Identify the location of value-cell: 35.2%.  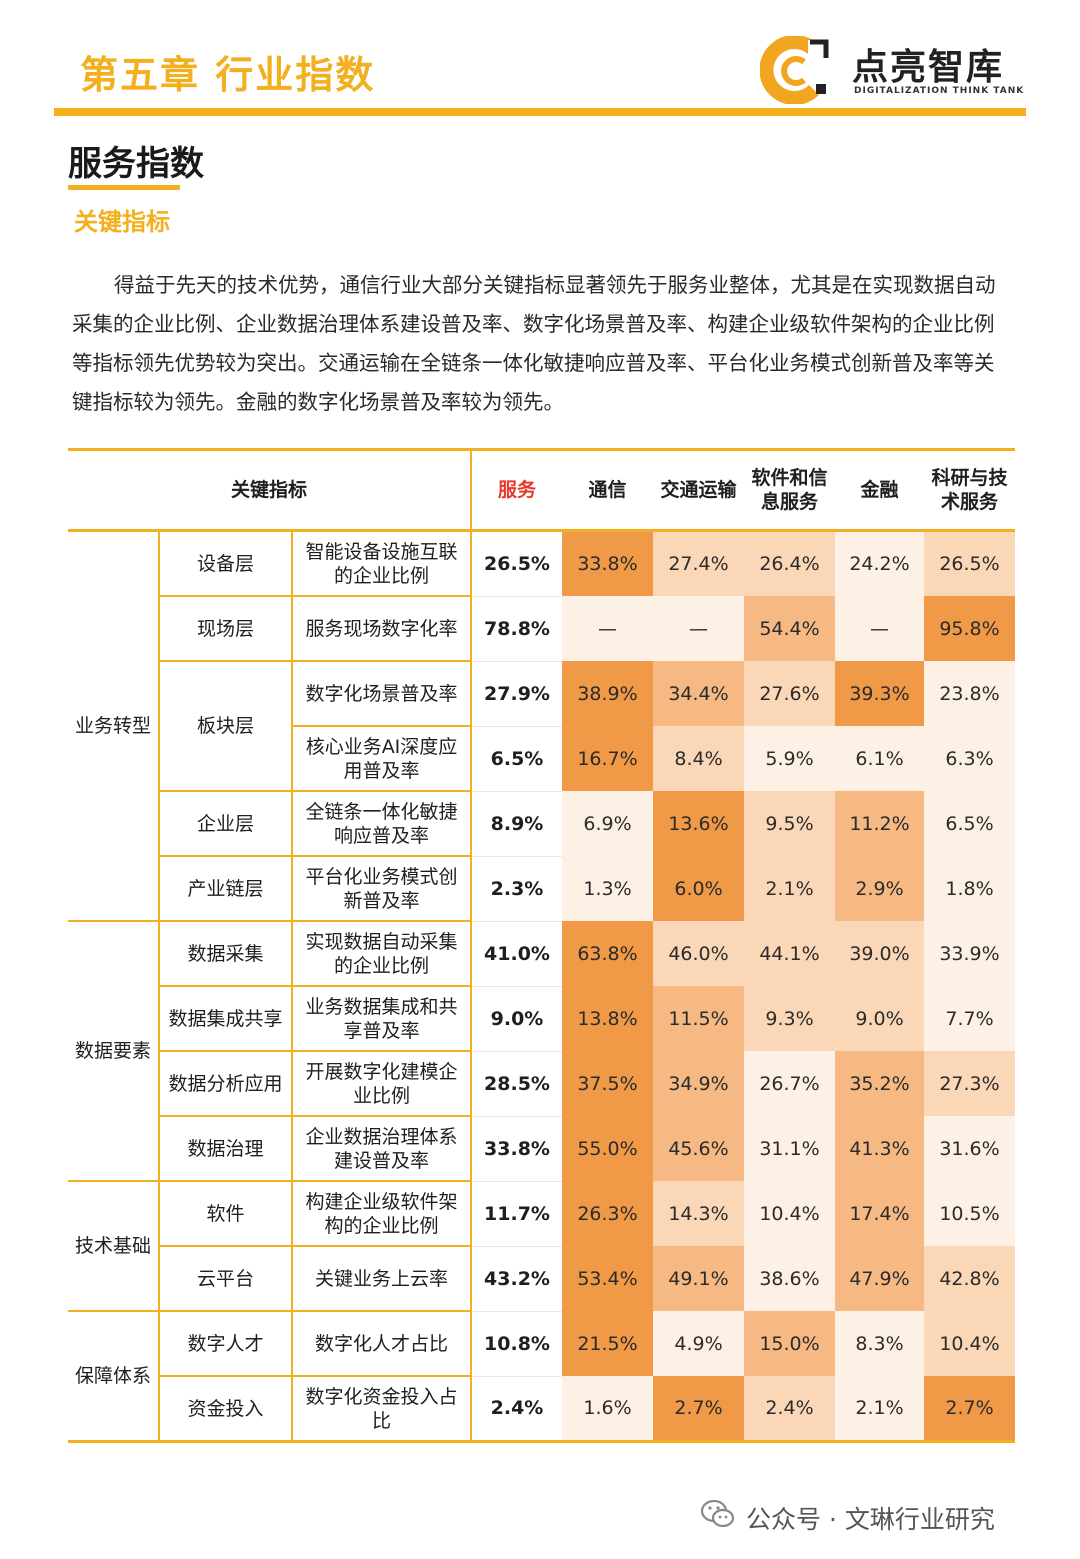
(879, 1083).